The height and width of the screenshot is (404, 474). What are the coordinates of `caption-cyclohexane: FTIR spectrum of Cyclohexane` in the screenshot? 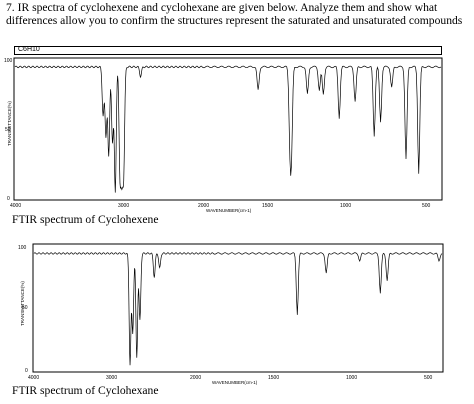 It's located at (85, 390).